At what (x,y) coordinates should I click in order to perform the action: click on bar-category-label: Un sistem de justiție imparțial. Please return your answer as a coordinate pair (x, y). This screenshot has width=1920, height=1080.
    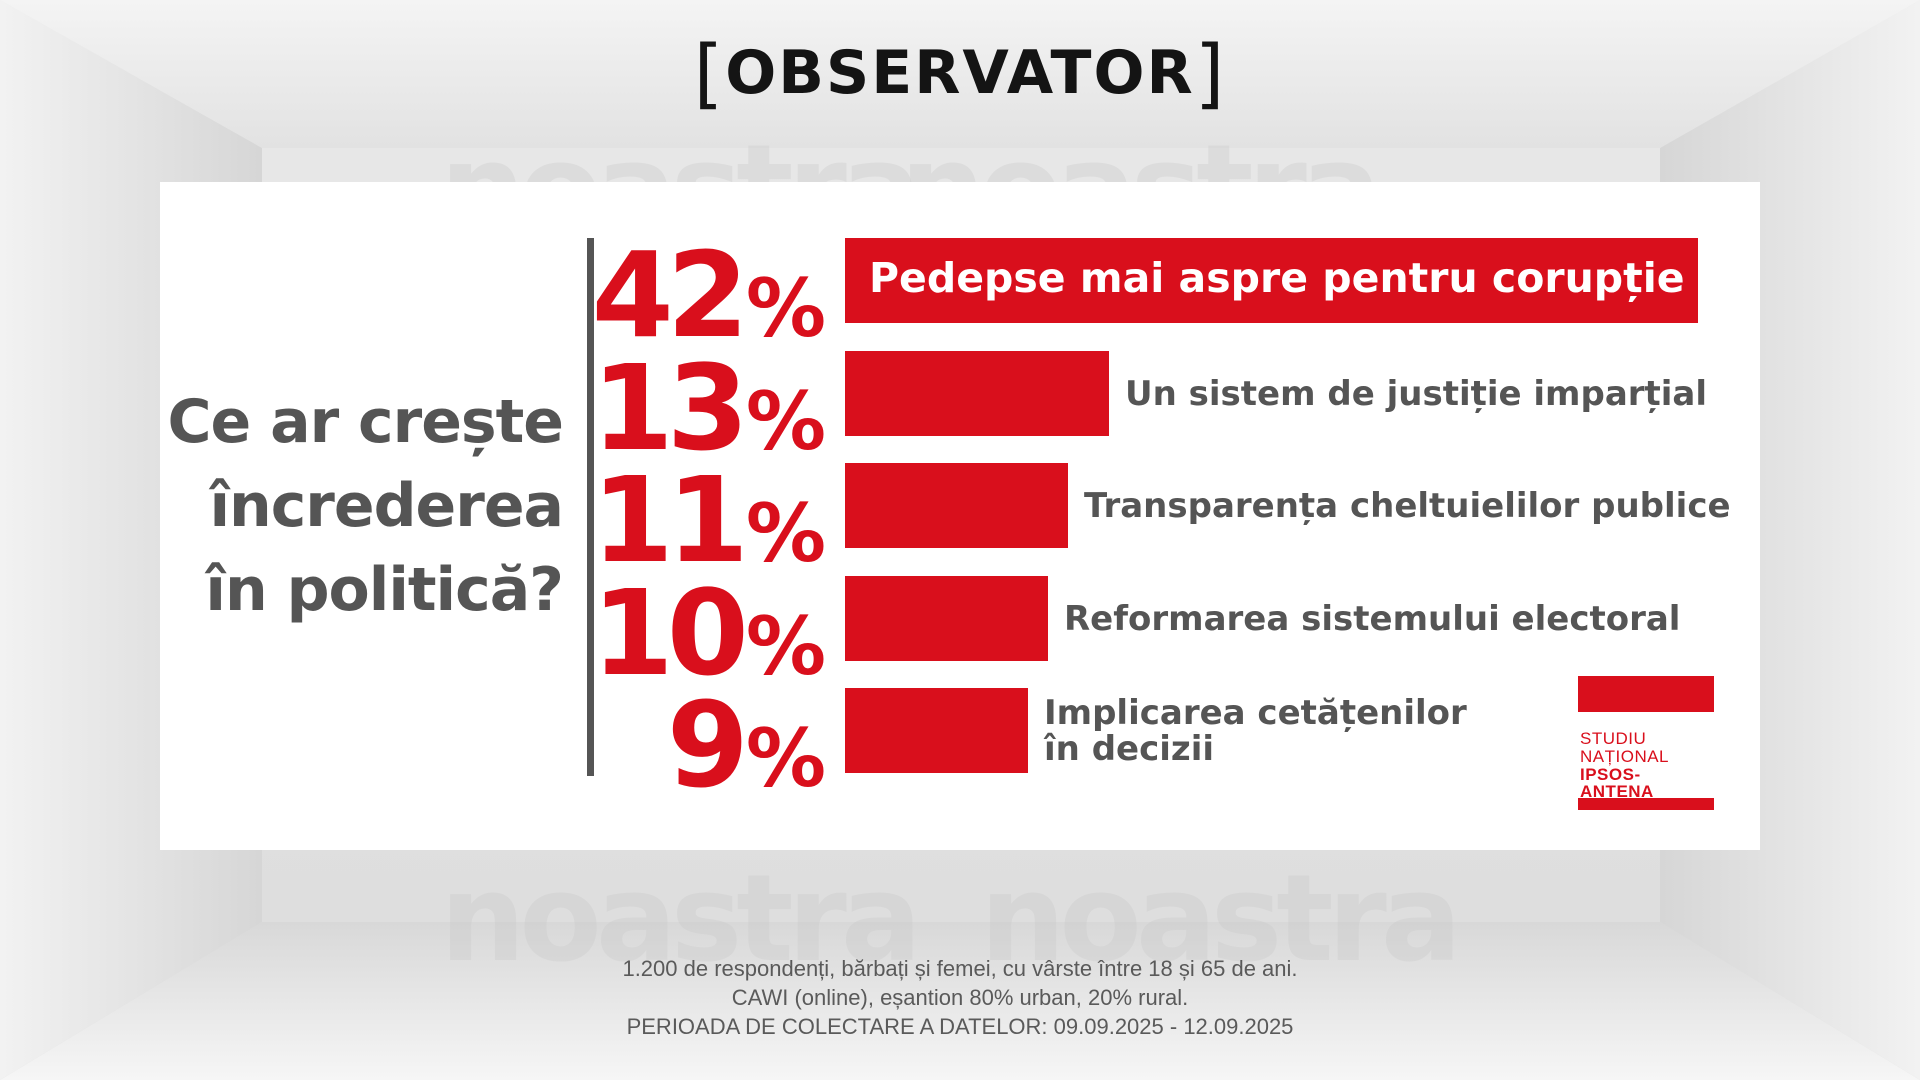
    Looking at the image, I should click on (1416, 394).